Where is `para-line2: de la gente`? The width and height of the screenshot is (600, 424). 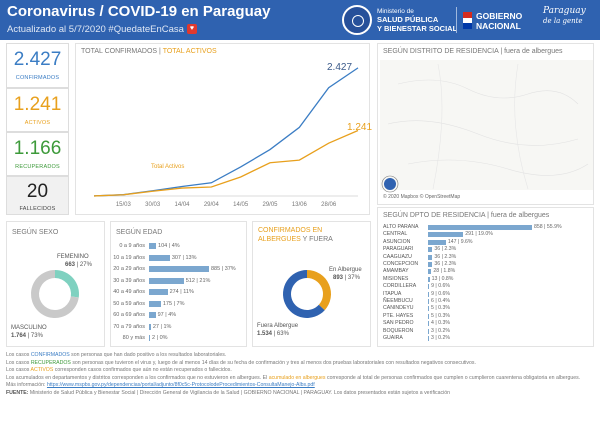
para-line2: de la gente is located at coordinates (563, 21).